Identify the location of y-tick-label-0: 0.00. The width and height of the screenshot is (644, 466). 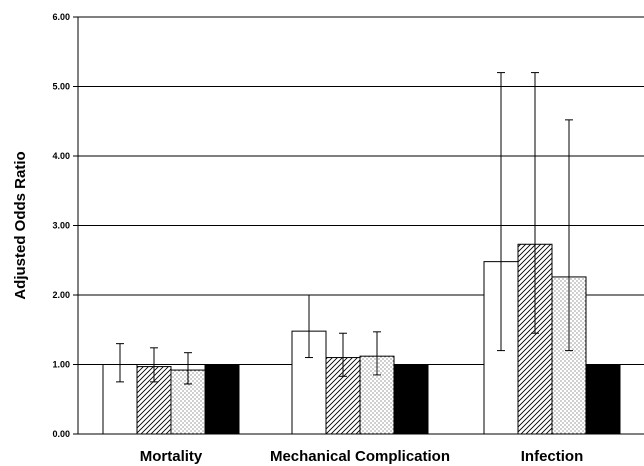
(61, 434).